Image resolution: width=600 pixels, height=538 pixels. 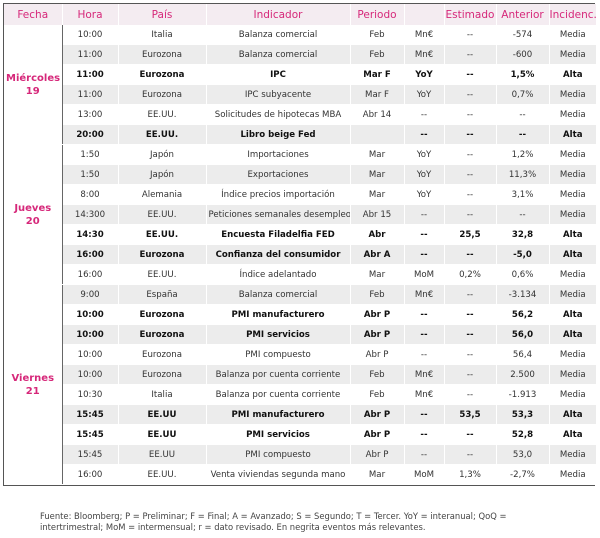 What do you see at coordinates (277, 94) in the screenshot?
I see `cell-indicador: IPC subyacente` at bounding box center [277, 94].